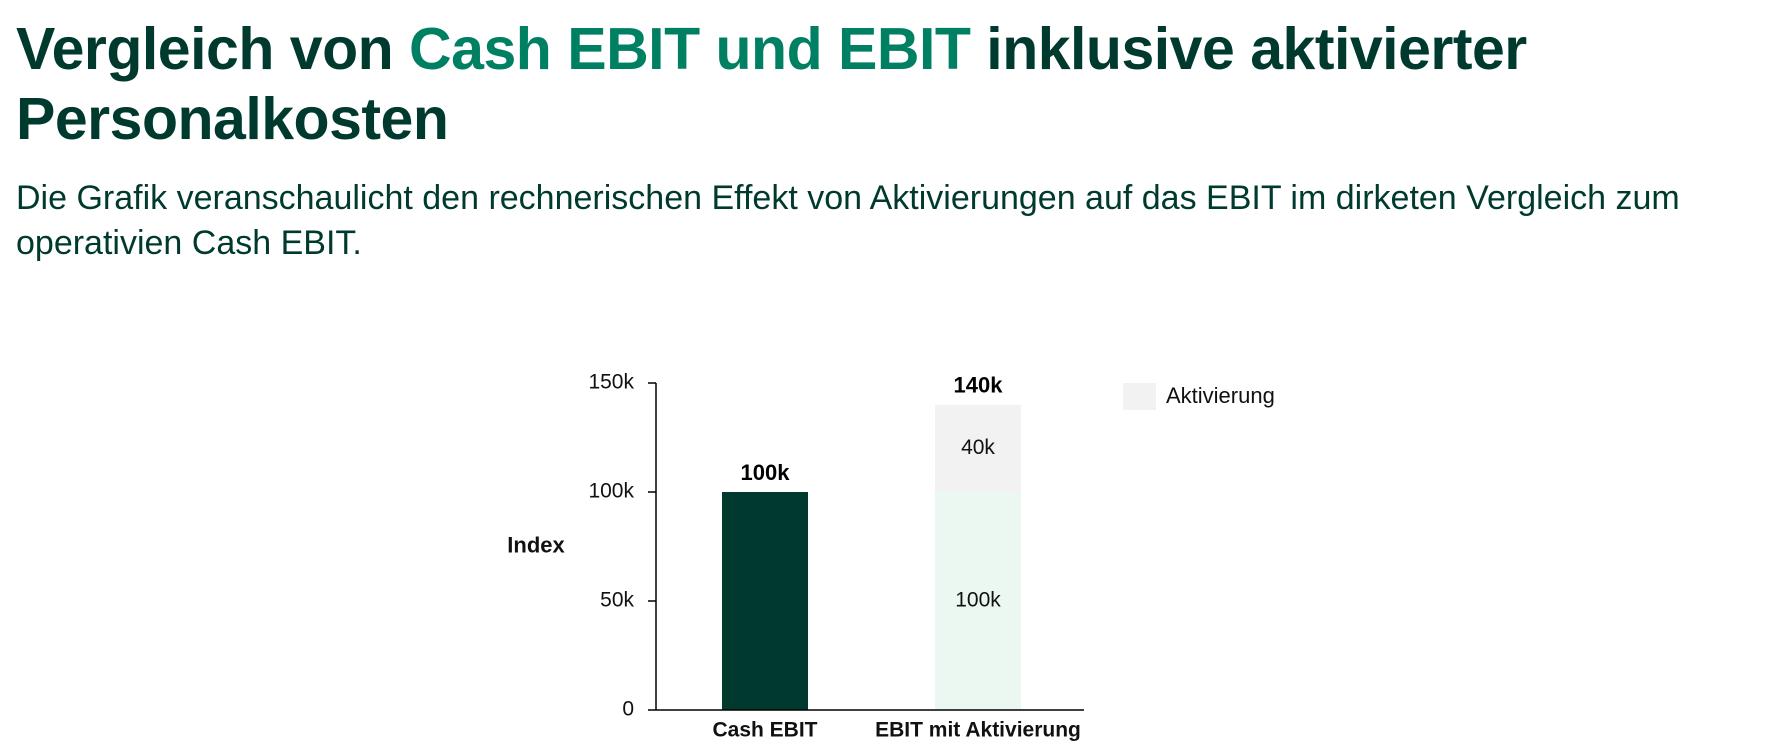 Image resolution: width=1777 pixels, height=753 pixels. I want to click on x-axis-labels: Cash EBIT EBIT mit Aktivierung, so click(896, 730).